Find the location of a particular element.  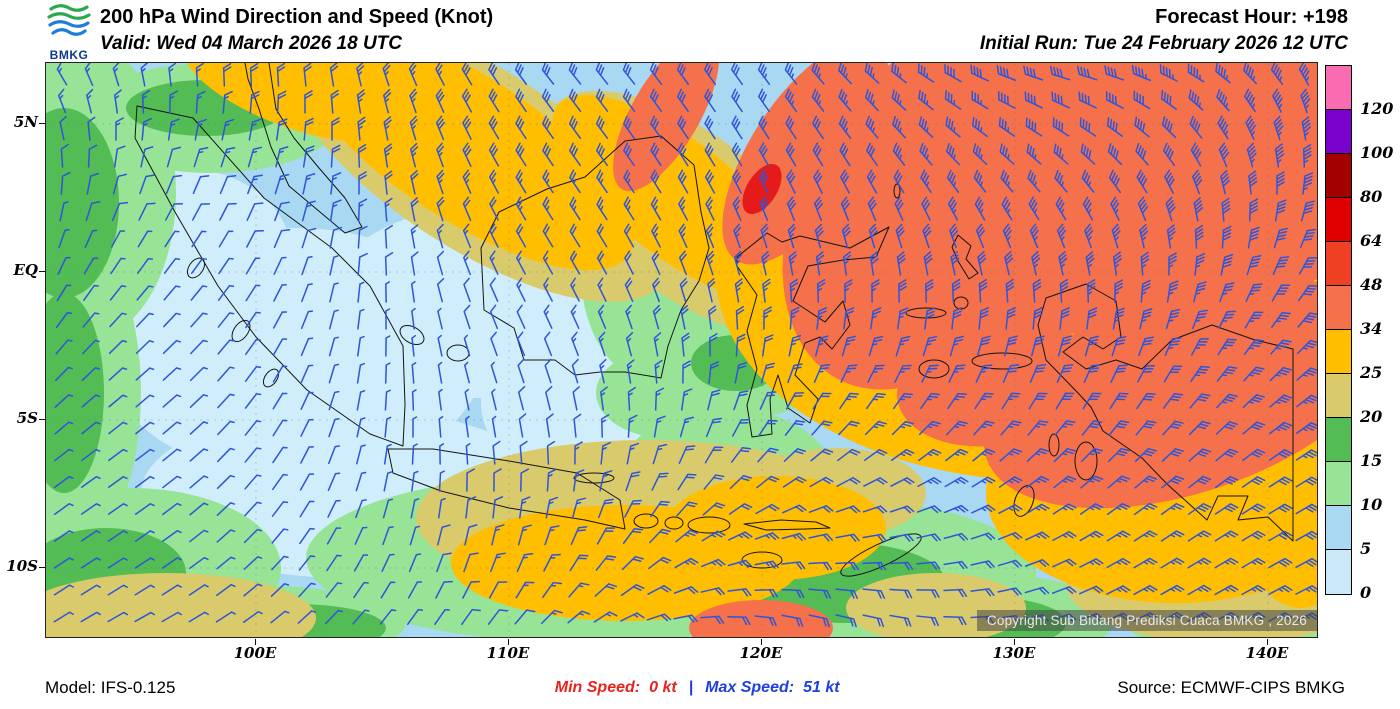

lat-label-10S: 10S is located at coordinates (22, 566).